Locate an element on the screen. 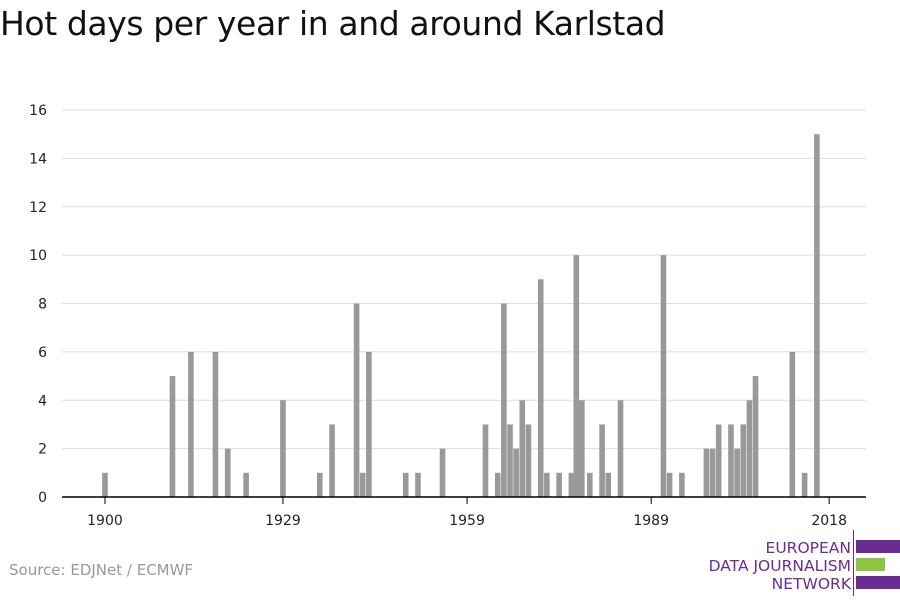 The image size is (900, 600). y-tick-label: 0 is located at coordinates (42, 498).